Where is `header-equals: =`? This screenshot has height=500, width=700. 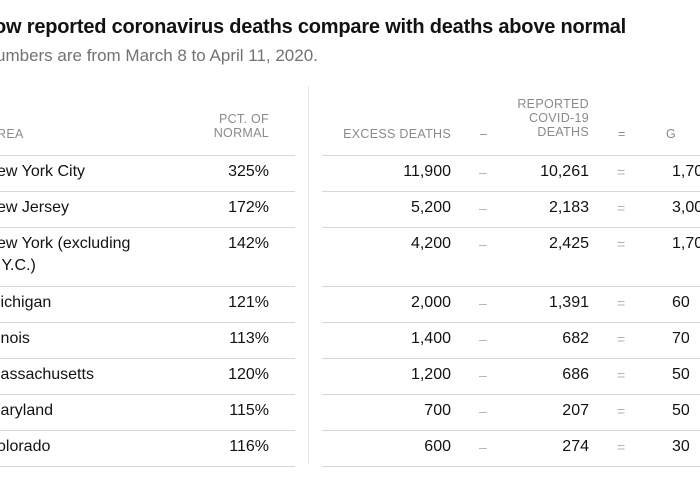 header-equals: = is located at coordinates (622, 134).